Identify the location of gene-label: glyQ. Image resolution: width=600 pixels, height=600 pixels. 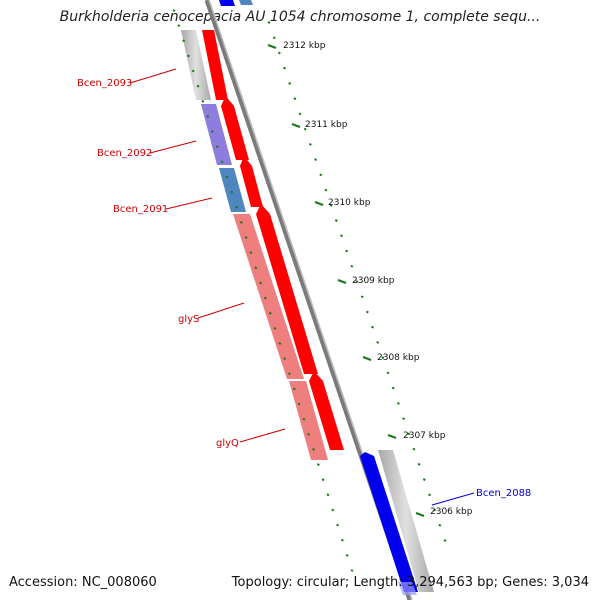
(227, 443).